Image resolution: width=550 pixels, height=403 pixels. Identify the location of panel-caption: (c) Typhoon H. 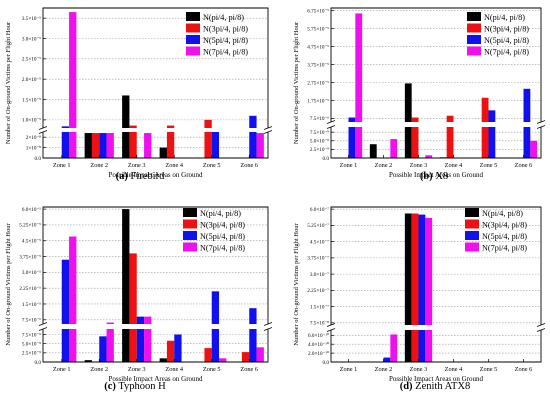
(135, 386).